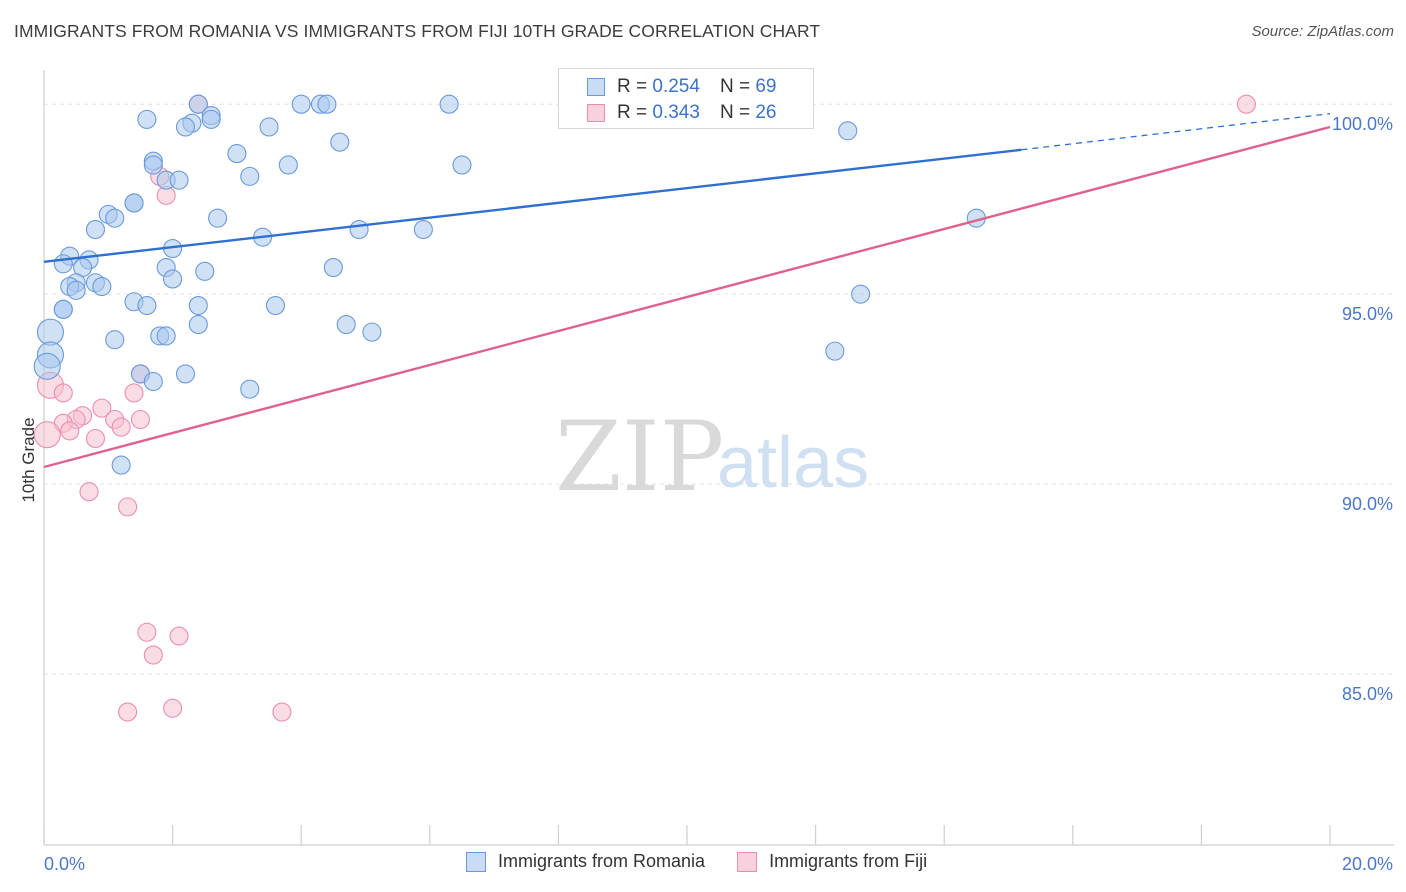 Image resolution: width=1406 pixels, height=892 pixels. I want to click on legend-row-romania: R = 0.254 N = 69, so click(681, 87).